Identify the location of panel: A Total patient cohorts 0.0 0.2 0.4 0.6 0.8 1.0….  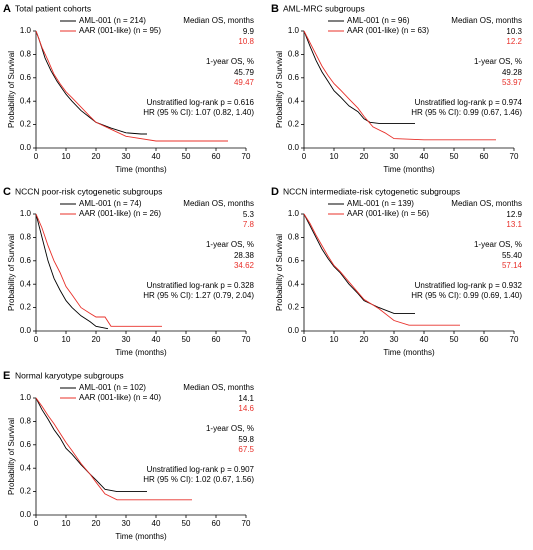
(129, 88).